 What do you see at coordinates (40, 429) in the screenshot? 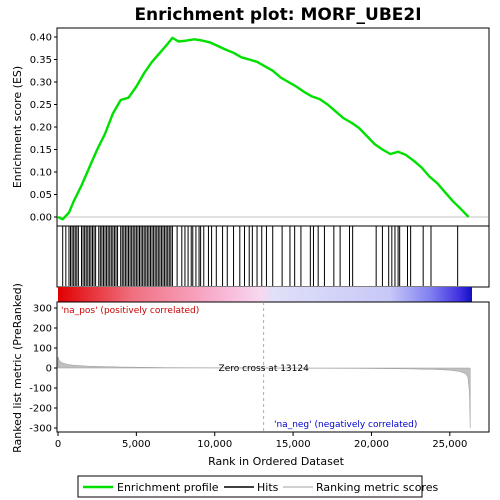
I see `metric-y-tick-label: -300` at bounding box center [40, 429].